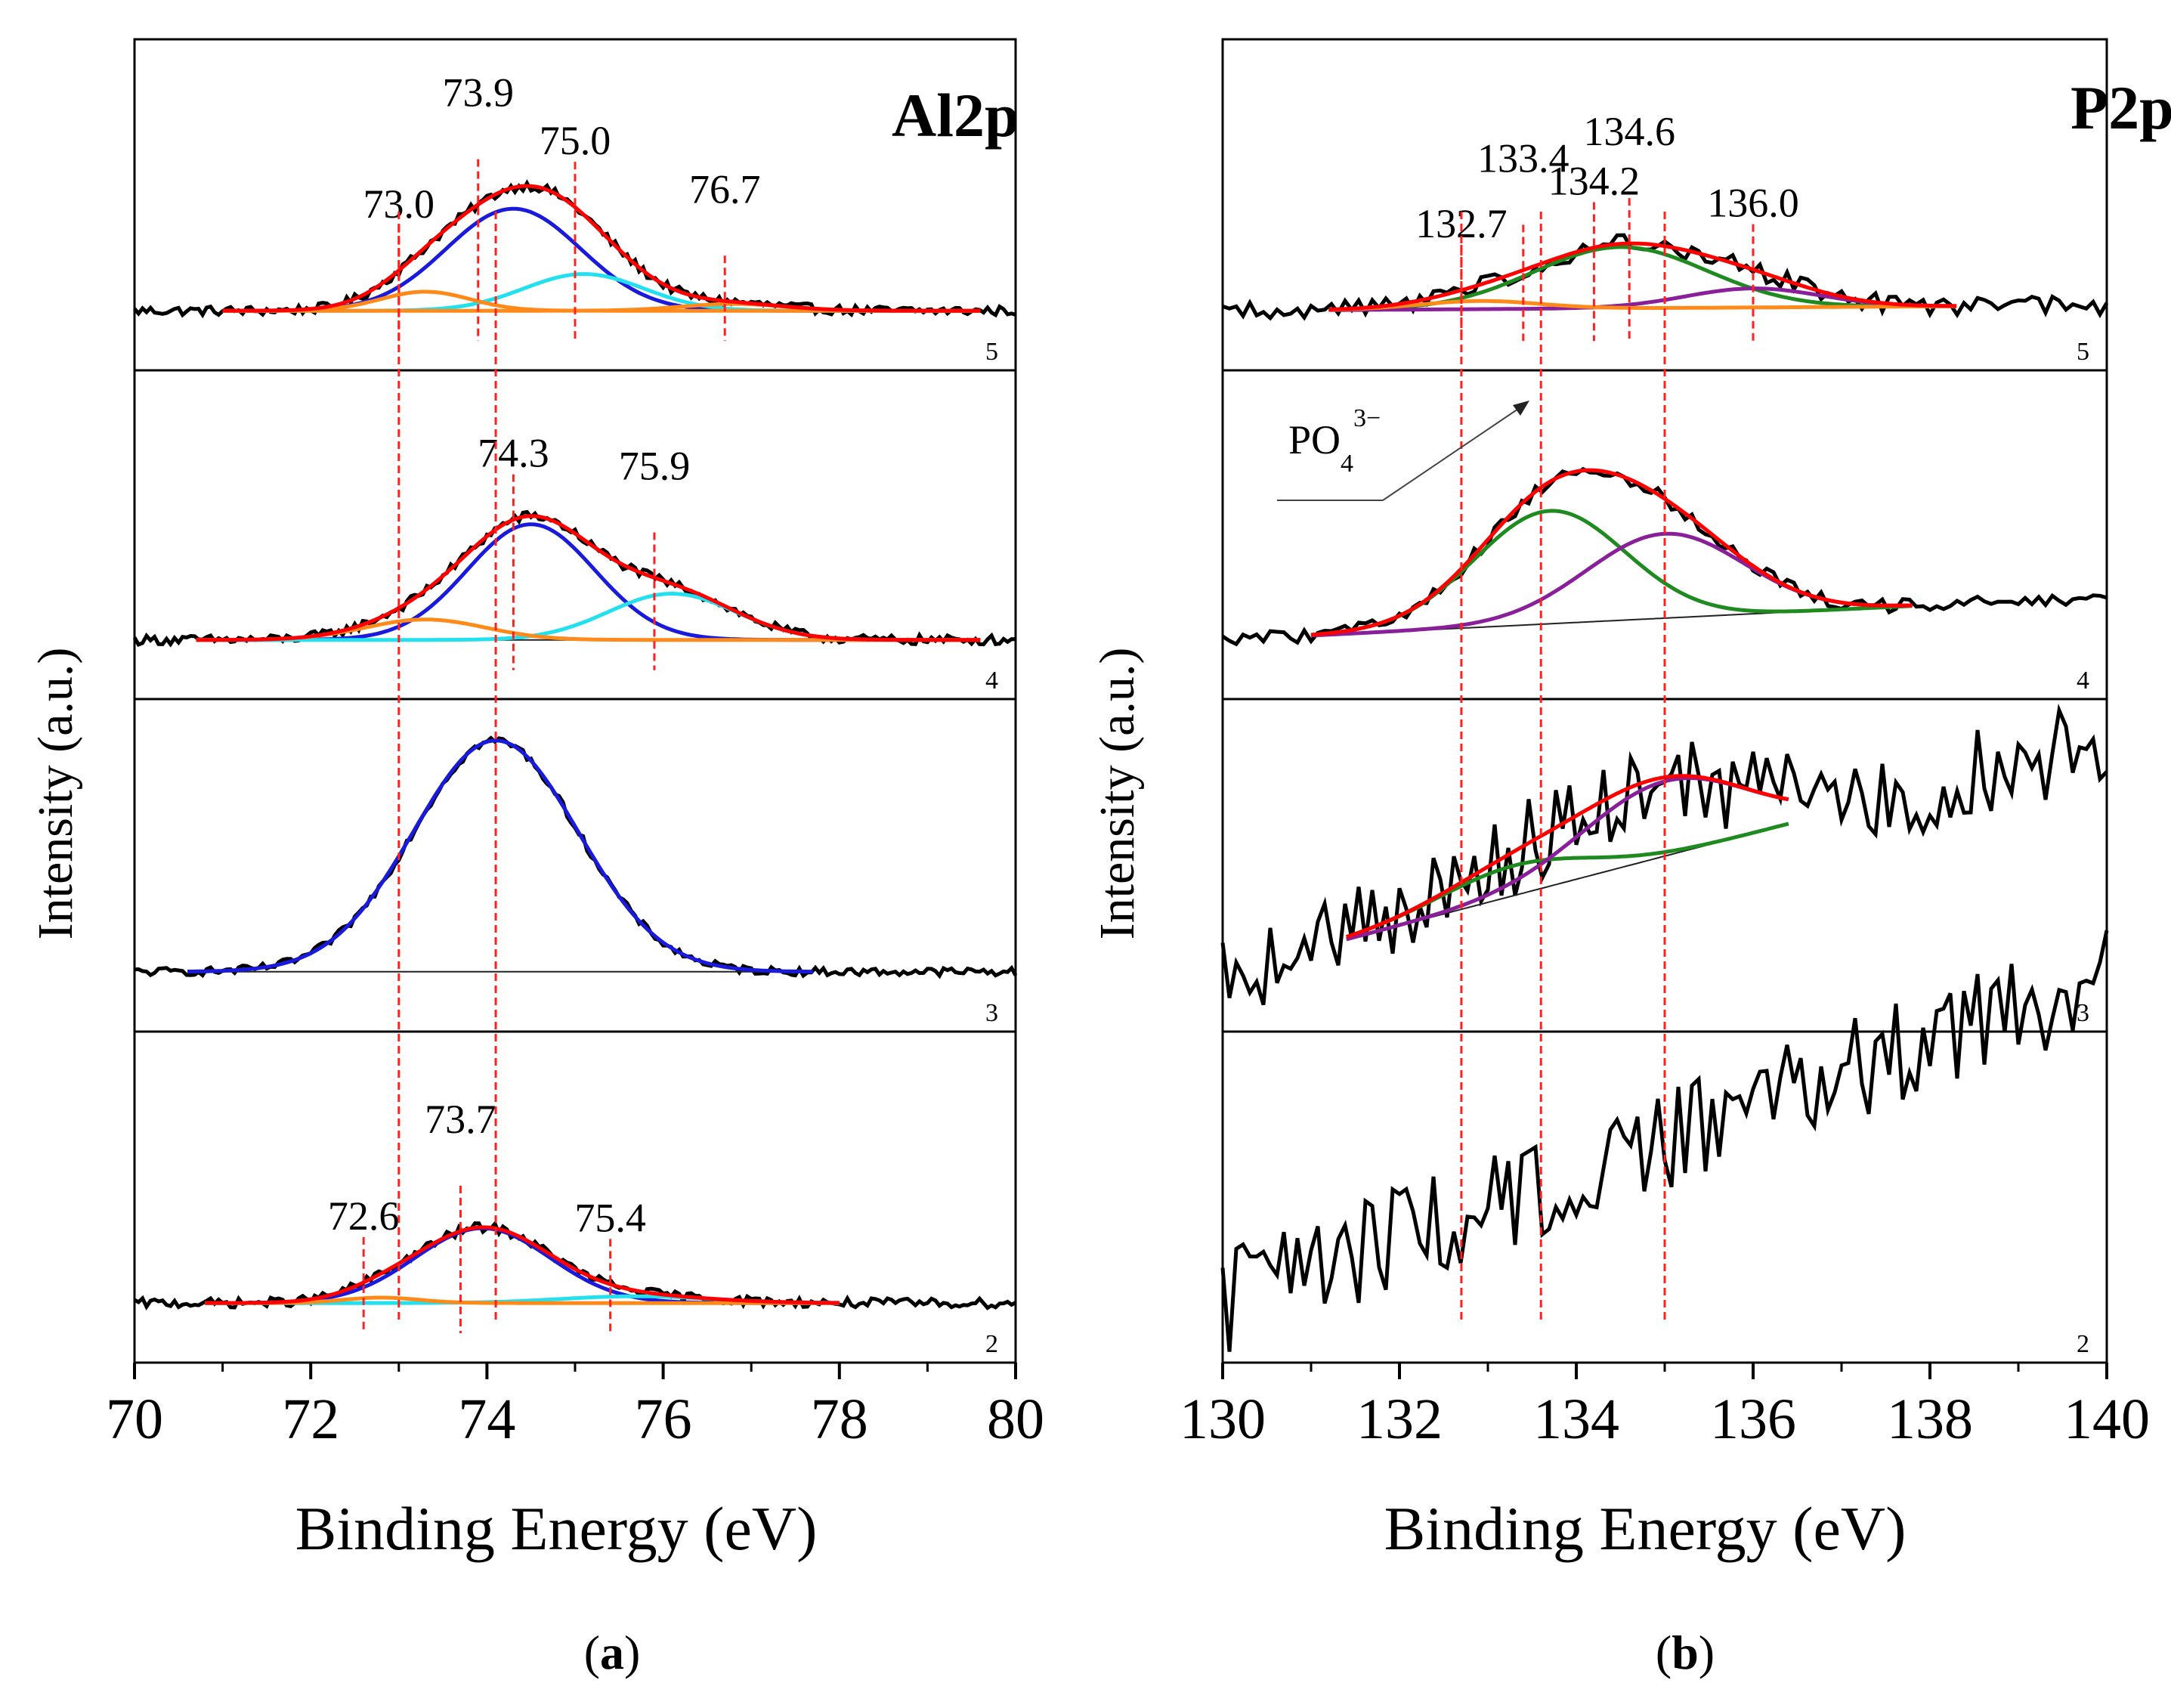 The width and height of the screenshot is (2171, 1708). Describe the element at coordinates (1400, 1419) in the screenshot. I see `b-tick-label: 132` at that location.